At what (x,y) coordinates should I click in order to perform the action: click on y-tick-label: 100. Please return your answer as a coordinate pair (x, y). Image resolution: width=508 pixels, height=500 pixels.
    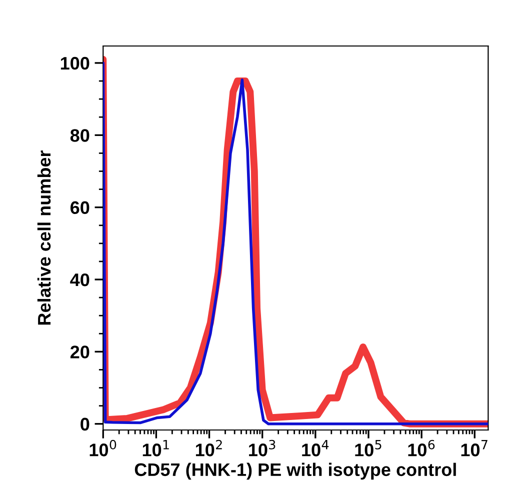
    Looking at the image, I should click on (75, 63).